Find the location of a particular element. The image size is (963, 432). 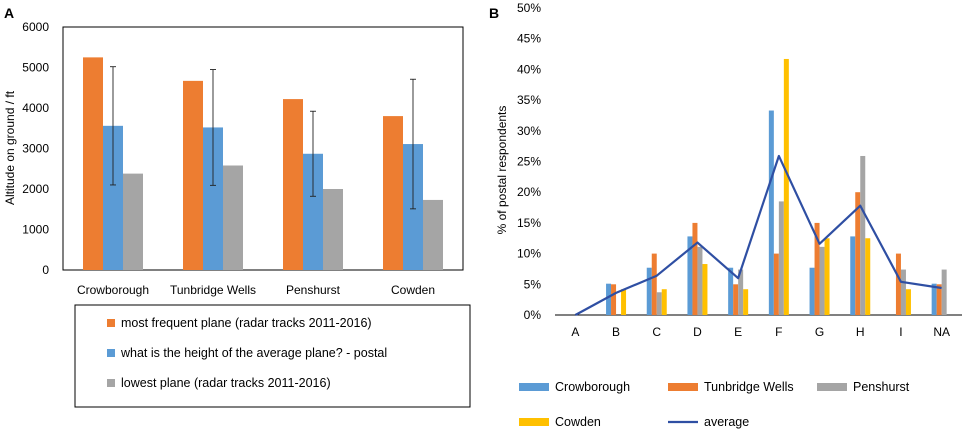

panel-a-y-ticks: 0 1000 2000 3000 4000 5000 6000 is located at coordinates (35, 148).